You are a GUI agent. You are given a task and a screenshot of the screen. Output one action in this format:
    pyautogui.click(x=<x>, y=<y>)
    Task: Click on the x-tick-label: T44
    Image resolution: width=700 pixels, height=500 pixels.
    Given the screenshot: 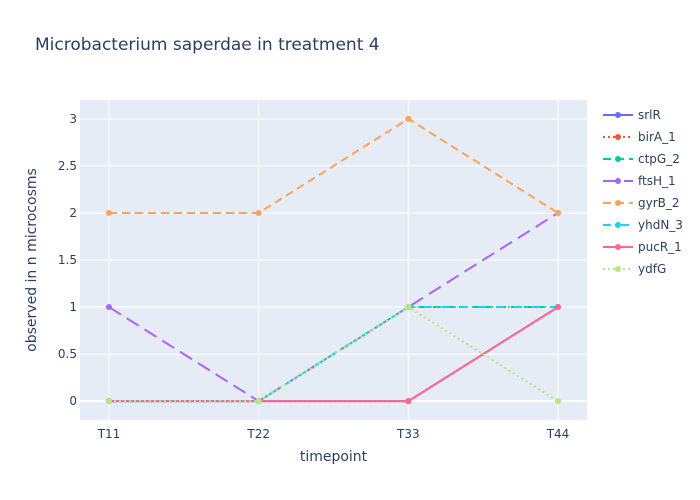 What is the action you would take?
    pyautogui.click(x=558, y=434)
    